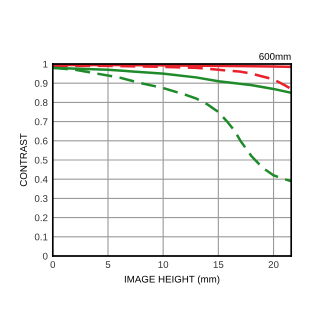  Describe the element at coordinates (172, 280) in the screenshot. I see `x-axis-title: IMAGE HEIGHT (mm)` at that location.